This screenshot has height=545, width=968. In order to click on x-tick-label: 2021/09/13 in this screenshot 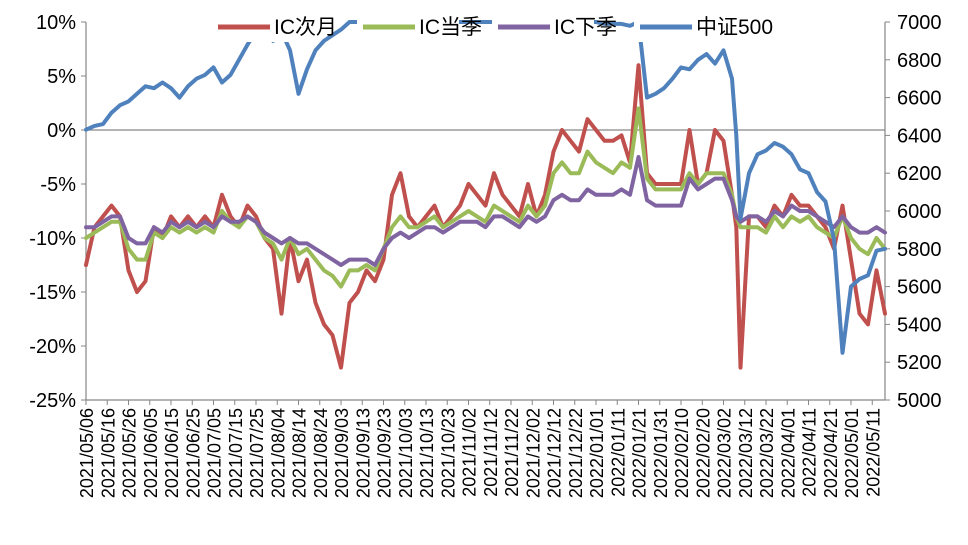, I will do `click(363, 453)`.